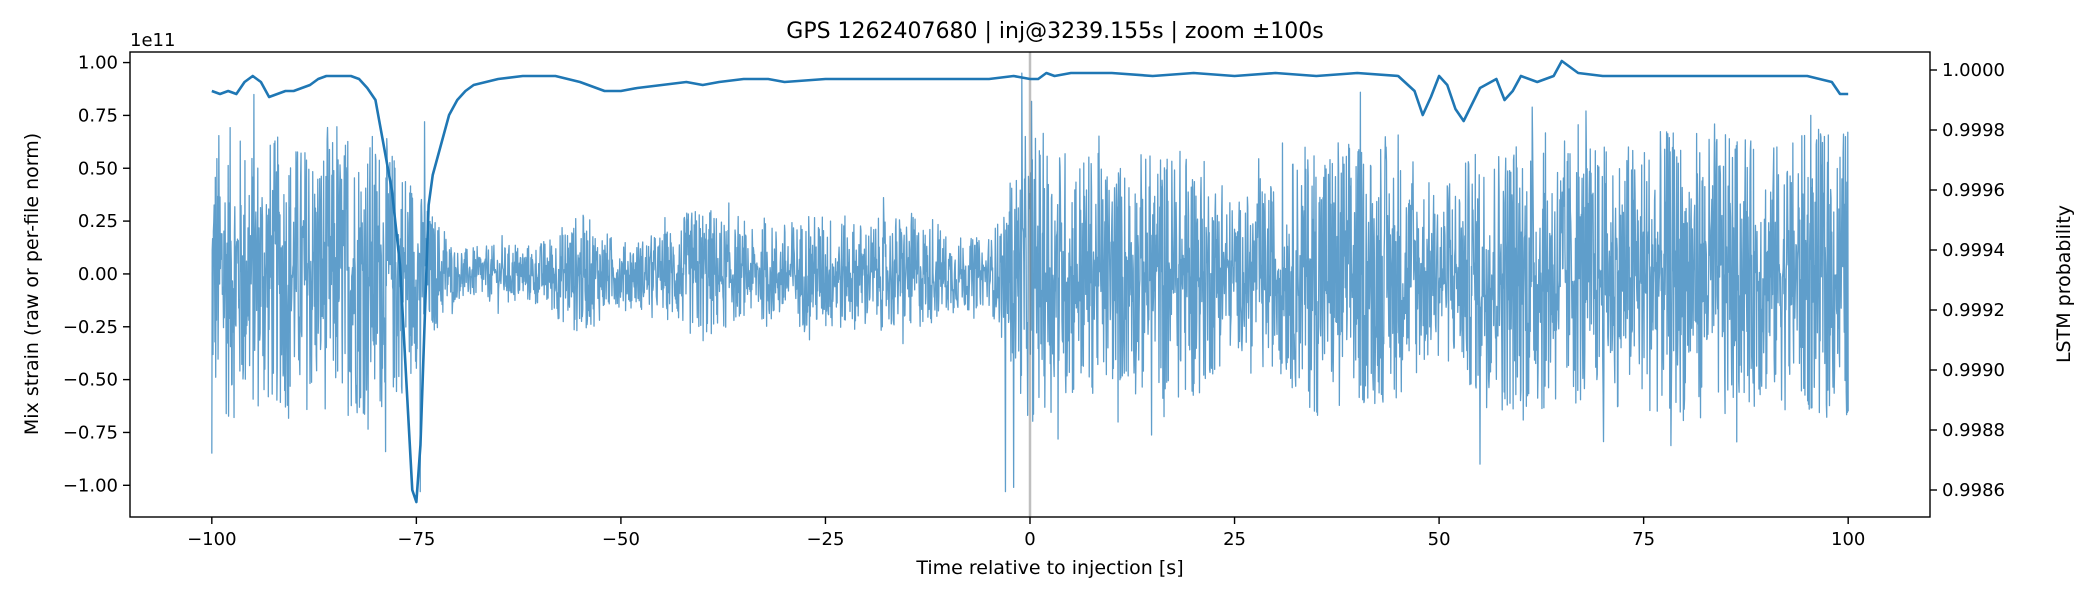  Describe the element at coordinates (1973, 490) in the screenshot. I see `y-right-tick-label: 0.9986` at that location.